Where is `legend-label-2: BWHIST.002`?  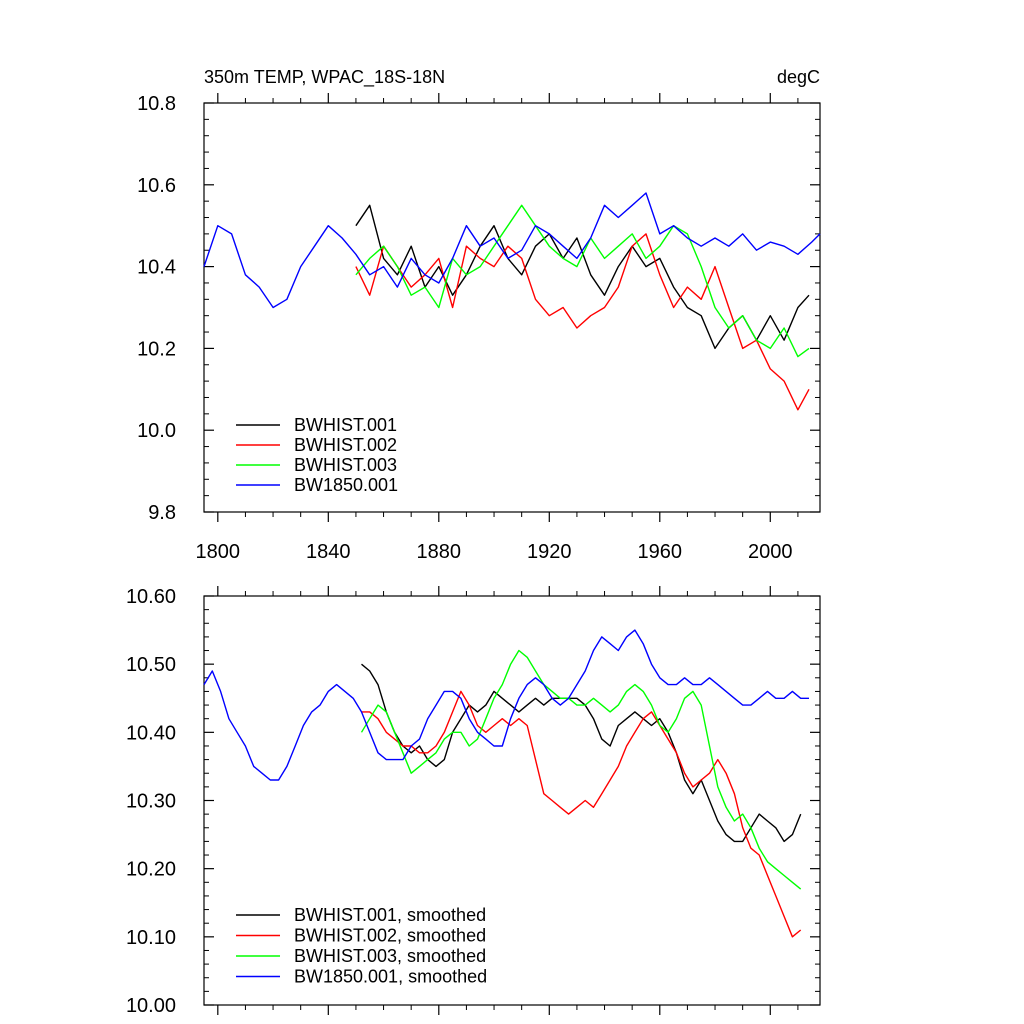
legend-label-2: BWHIST.002 is located at coordinates (345, 445).